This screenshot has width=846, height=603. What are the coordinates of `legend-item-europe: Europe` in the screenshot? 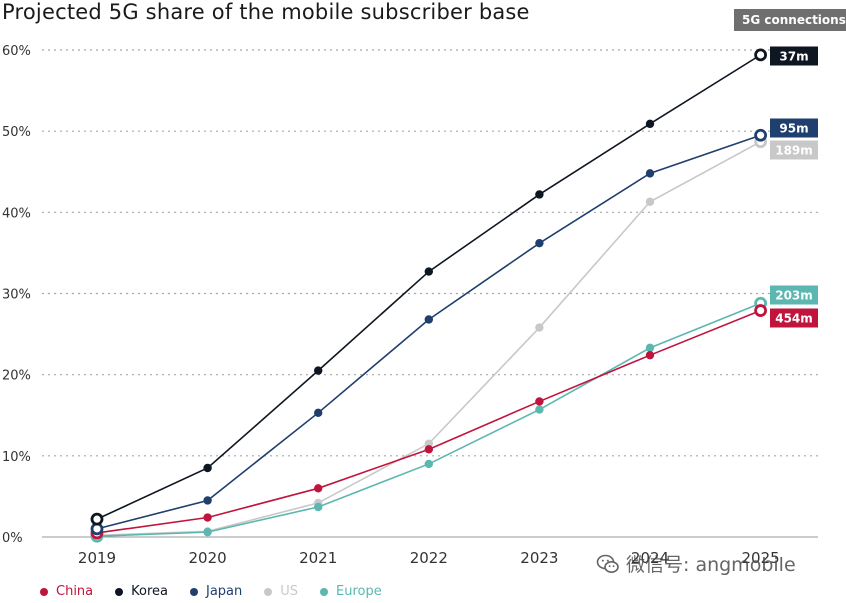 It's located at (351, 591).